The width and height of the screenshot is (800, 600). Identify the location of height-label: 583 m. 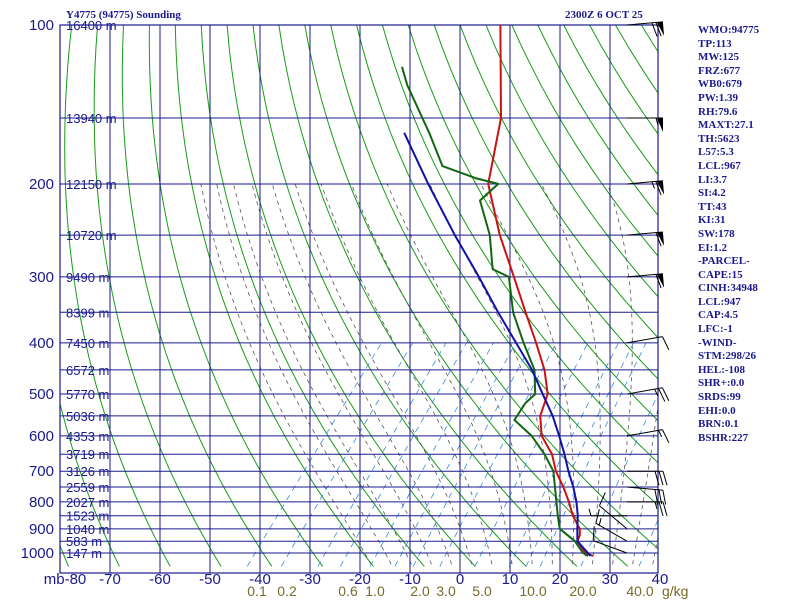
(84, 541).